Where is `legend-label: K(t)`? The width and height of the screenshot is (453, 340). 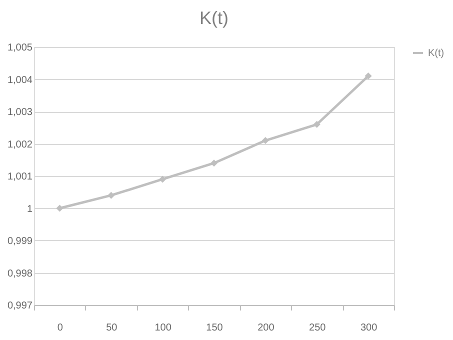
legend-label: K(t) is located at coordinates (436, 53).